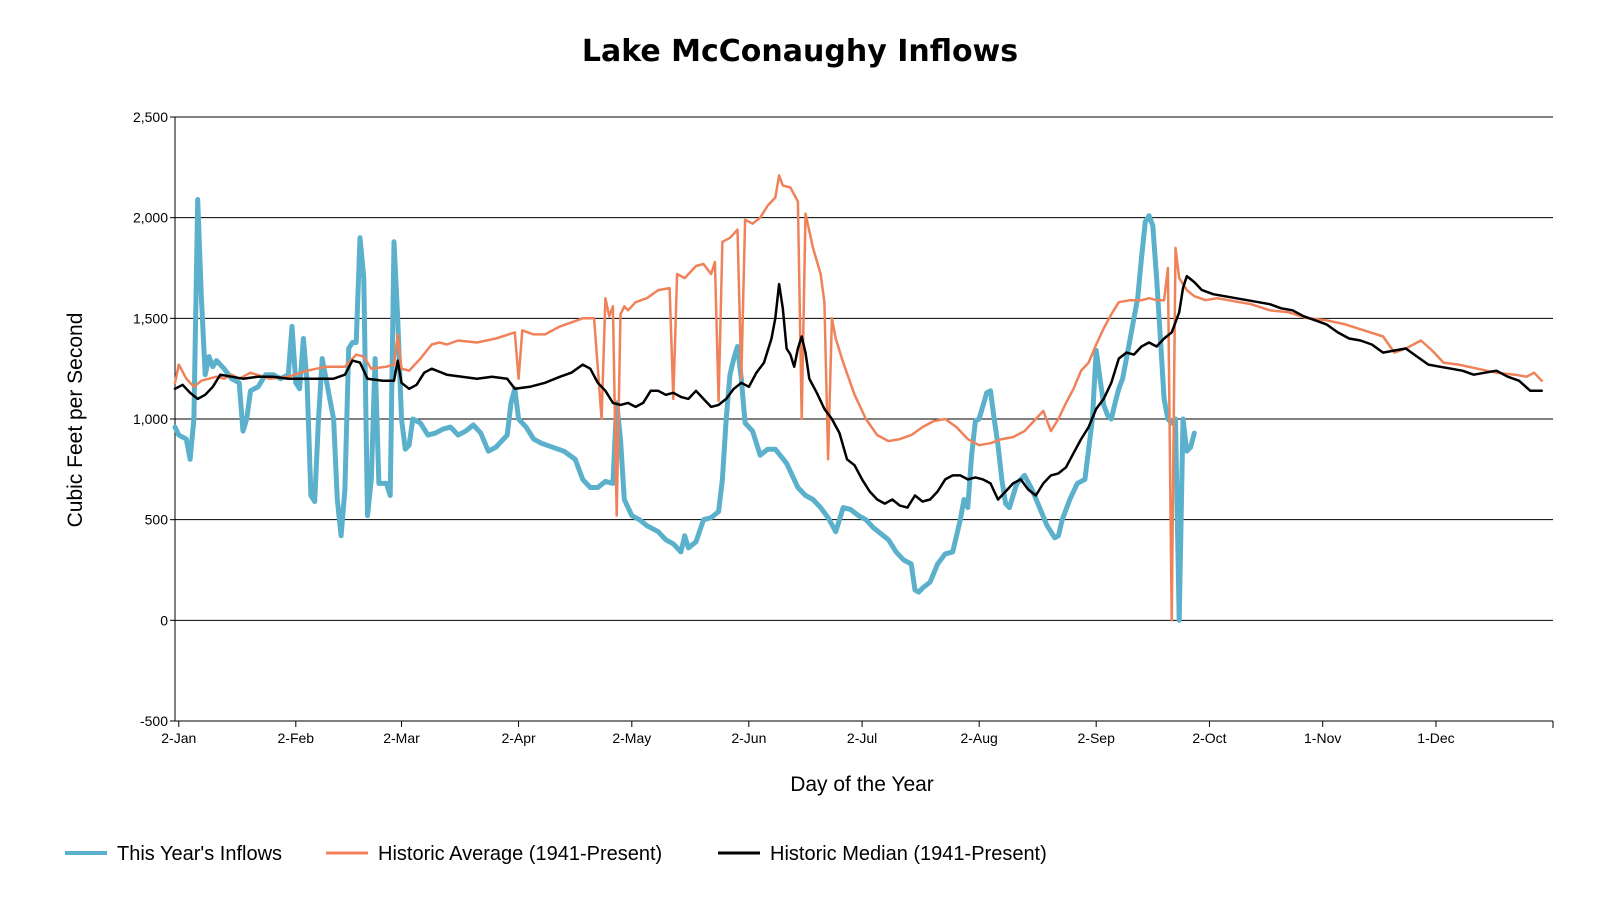 The width and height of the screenshot is (1600, 900). Describe the element at coordinates (75, 420) in the screenshot. I see `y-axis-label: Cubic Feet per Second` at that location.